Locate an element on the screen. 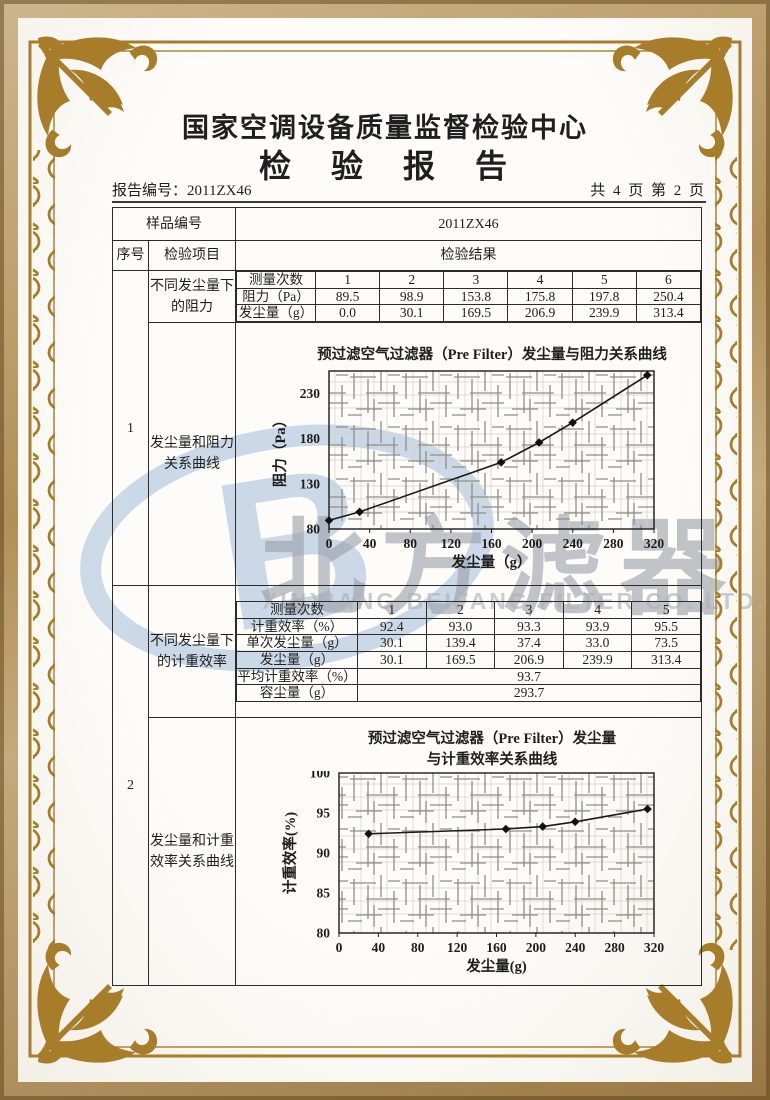 The image size is (770, 1100). report-number: 报告编号：2011ZX46 is located at coordinates (182, 191).